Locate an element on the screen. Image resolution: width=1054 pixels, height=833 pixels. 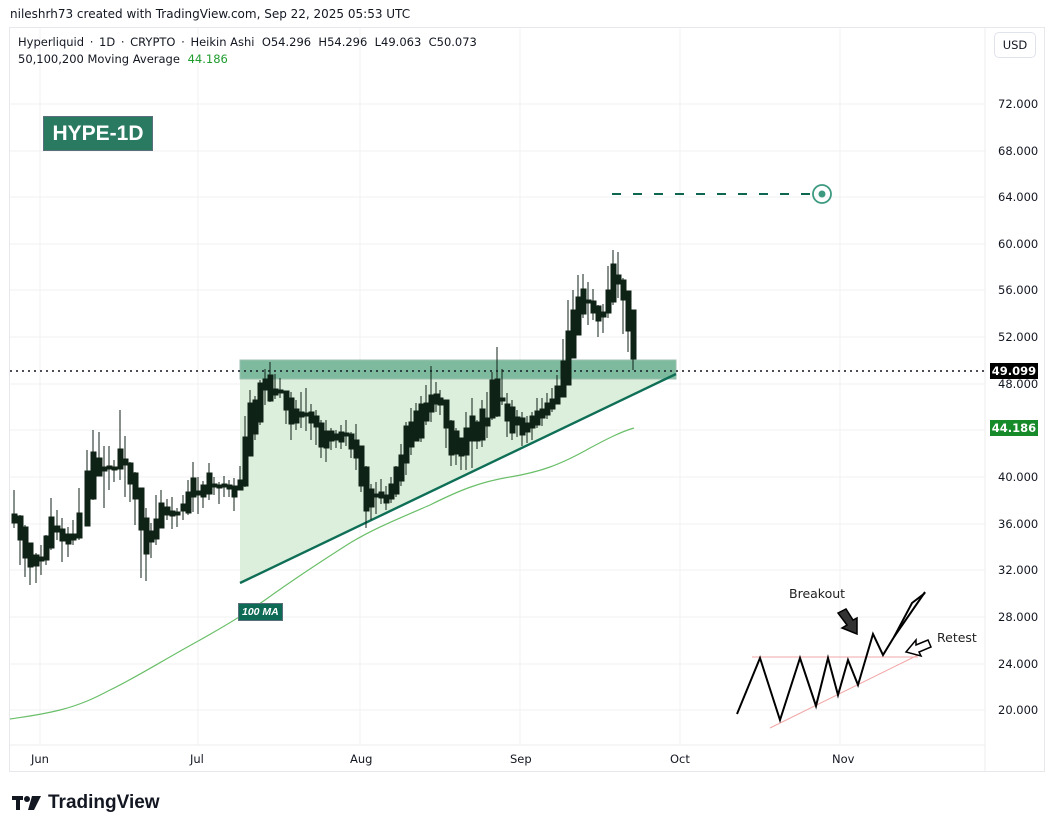
legend-chart-type: Heikin Ashi is located at coordinates (222, 42).